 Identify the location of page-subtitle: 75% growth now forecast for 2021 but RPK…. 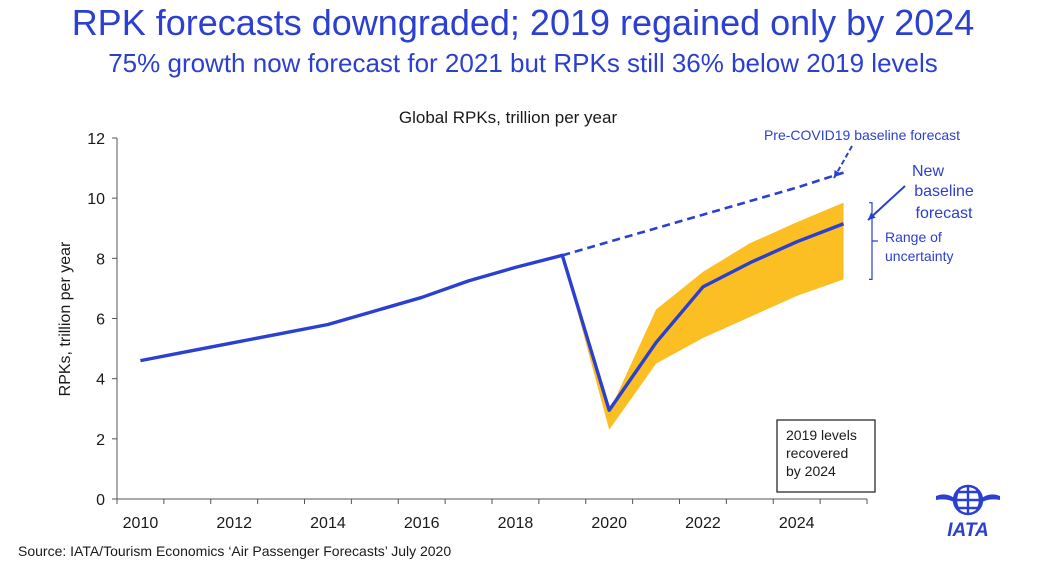
(523, 63).